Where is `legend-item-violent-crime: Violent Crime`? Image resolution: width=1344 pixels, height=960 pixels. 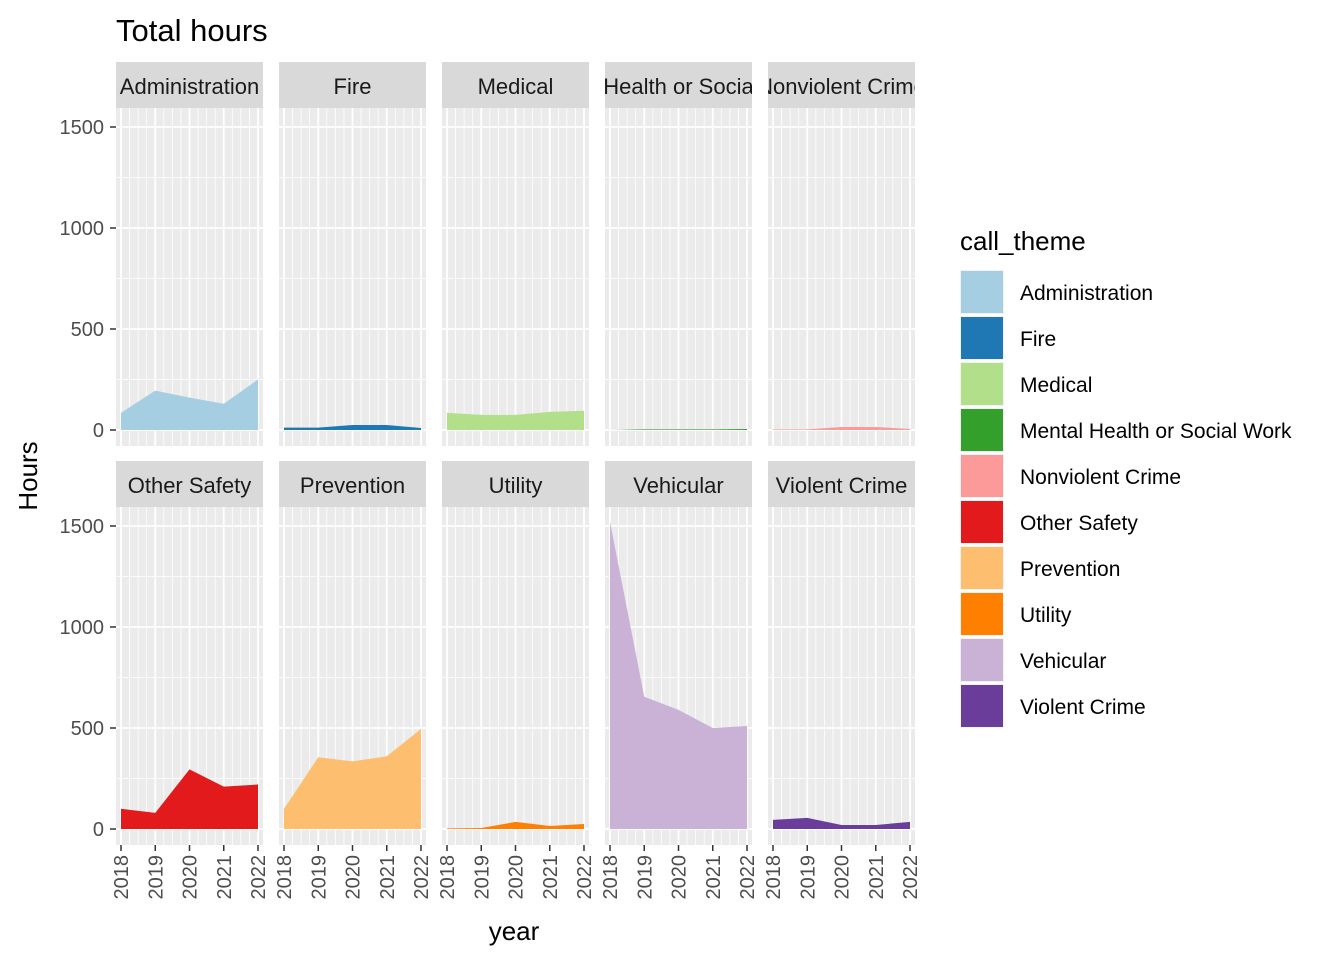 legend-item-violent-crime: Violent Crime is located at coordinates (1053, 706).